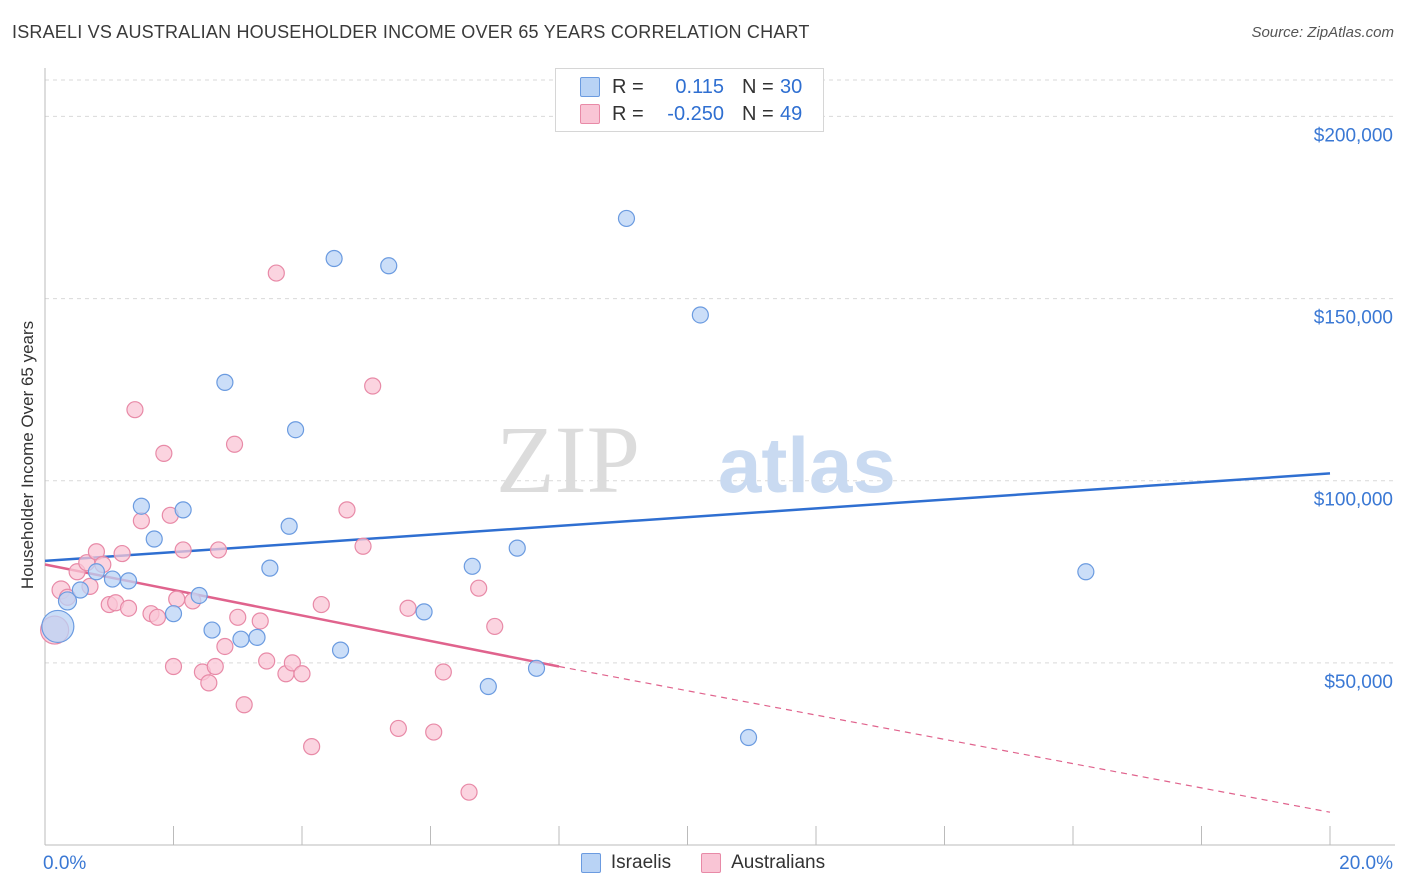 This screenshot has height=892, width=1406. Describe the element at coordinates (641, 862) in the screenshot. I see `legend-label-israelis: Israelis` at that location.